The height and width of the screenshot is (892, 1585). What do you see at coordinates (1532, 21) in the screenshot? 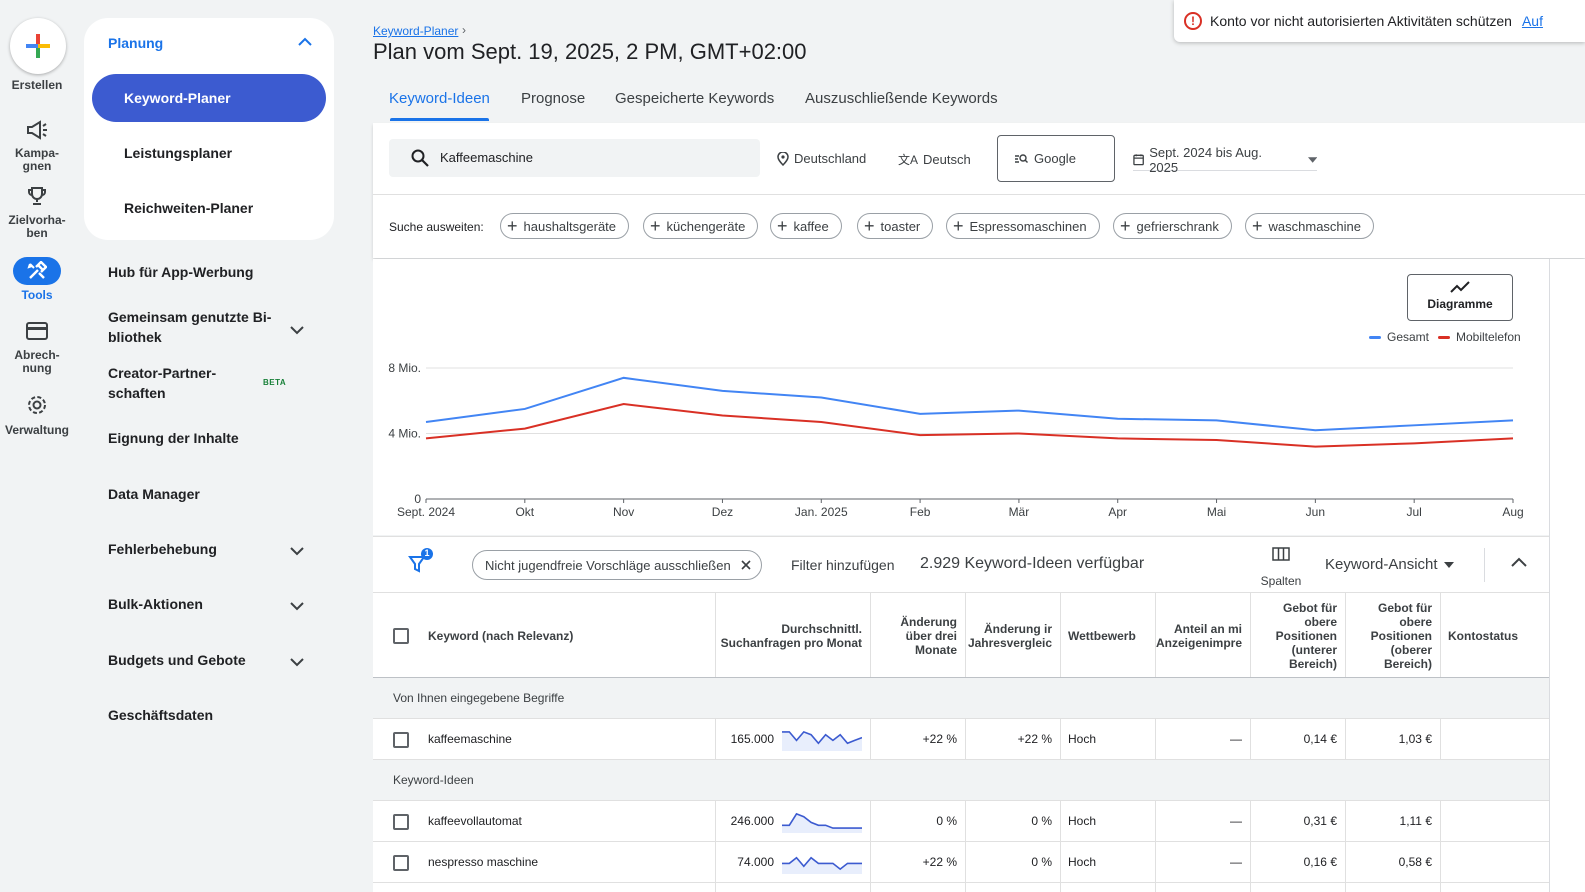
I see `alert-link: Auf` at bounding box center [1532, 21].